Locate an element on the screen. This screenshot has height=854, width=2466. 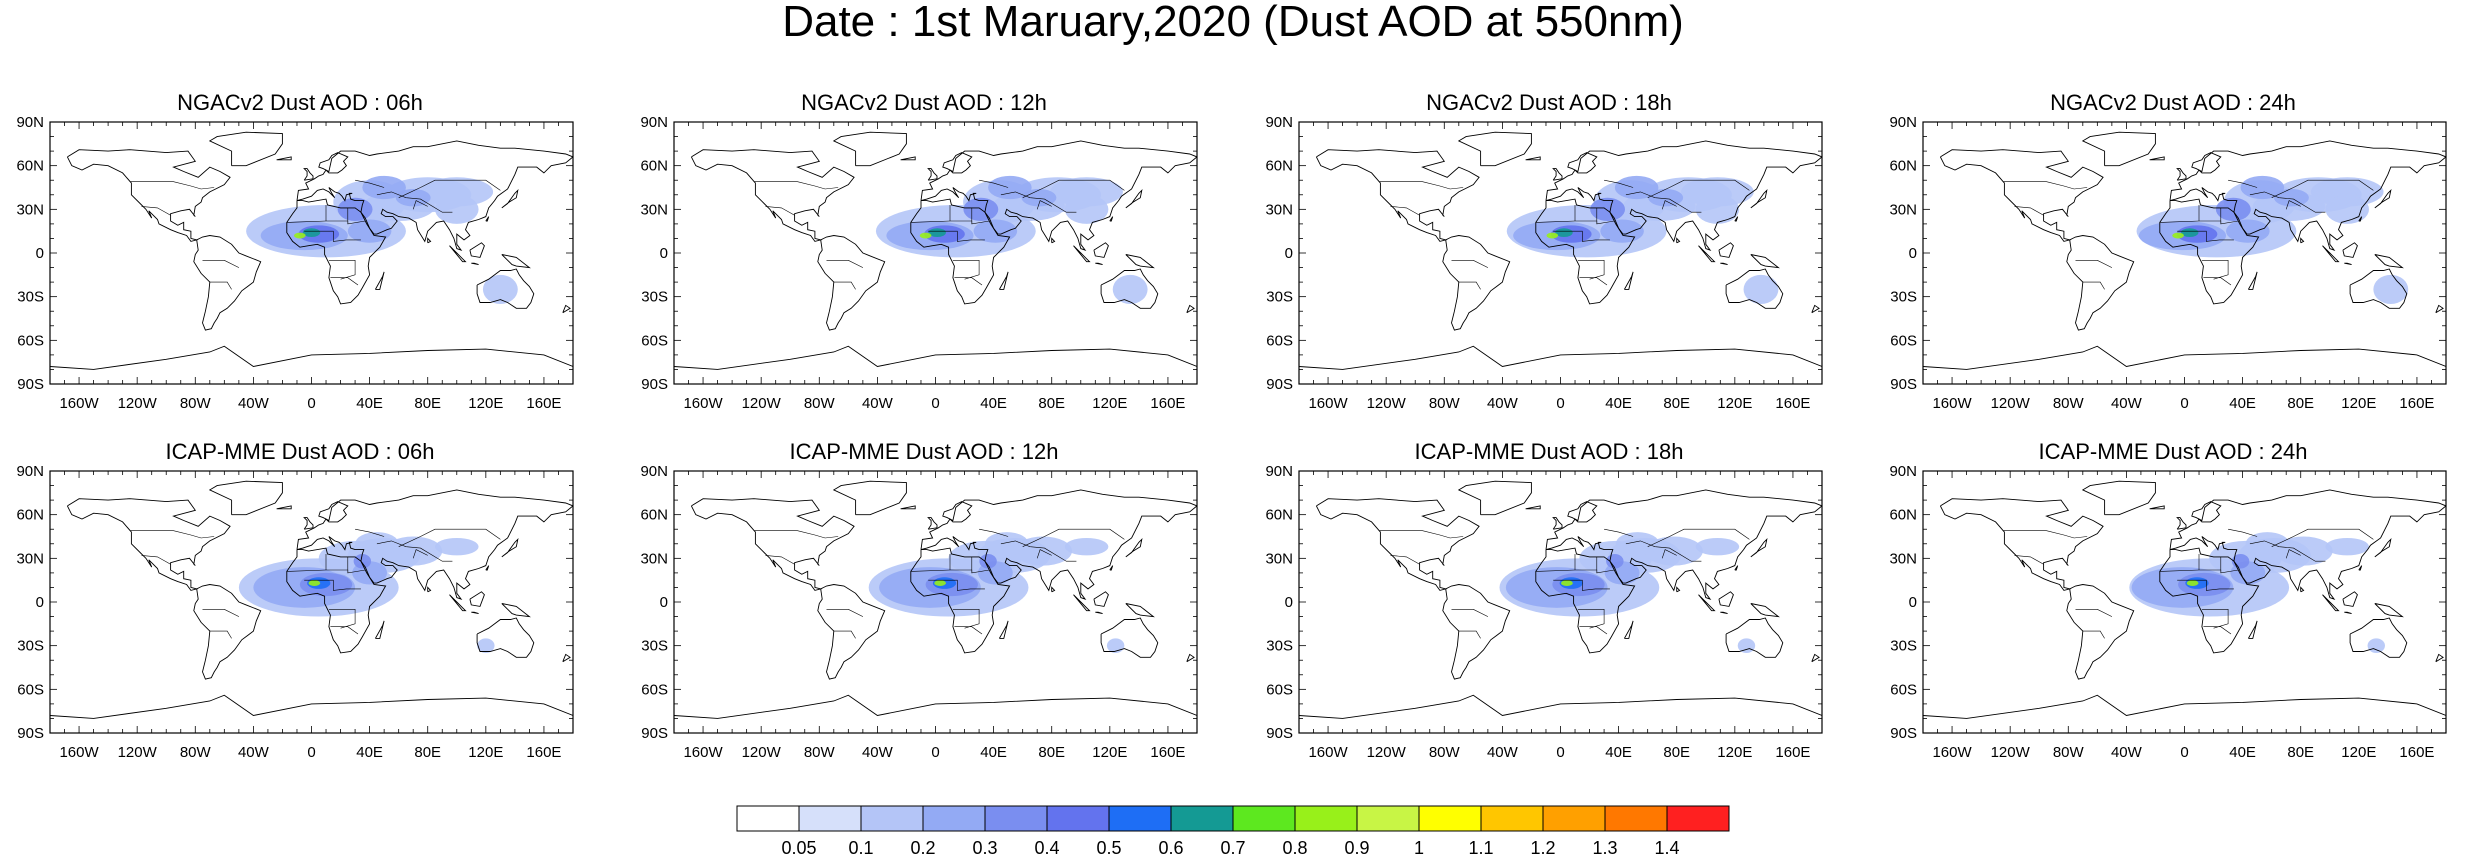
colorbar-label: 0.05 is located at coordinates (798, 846).